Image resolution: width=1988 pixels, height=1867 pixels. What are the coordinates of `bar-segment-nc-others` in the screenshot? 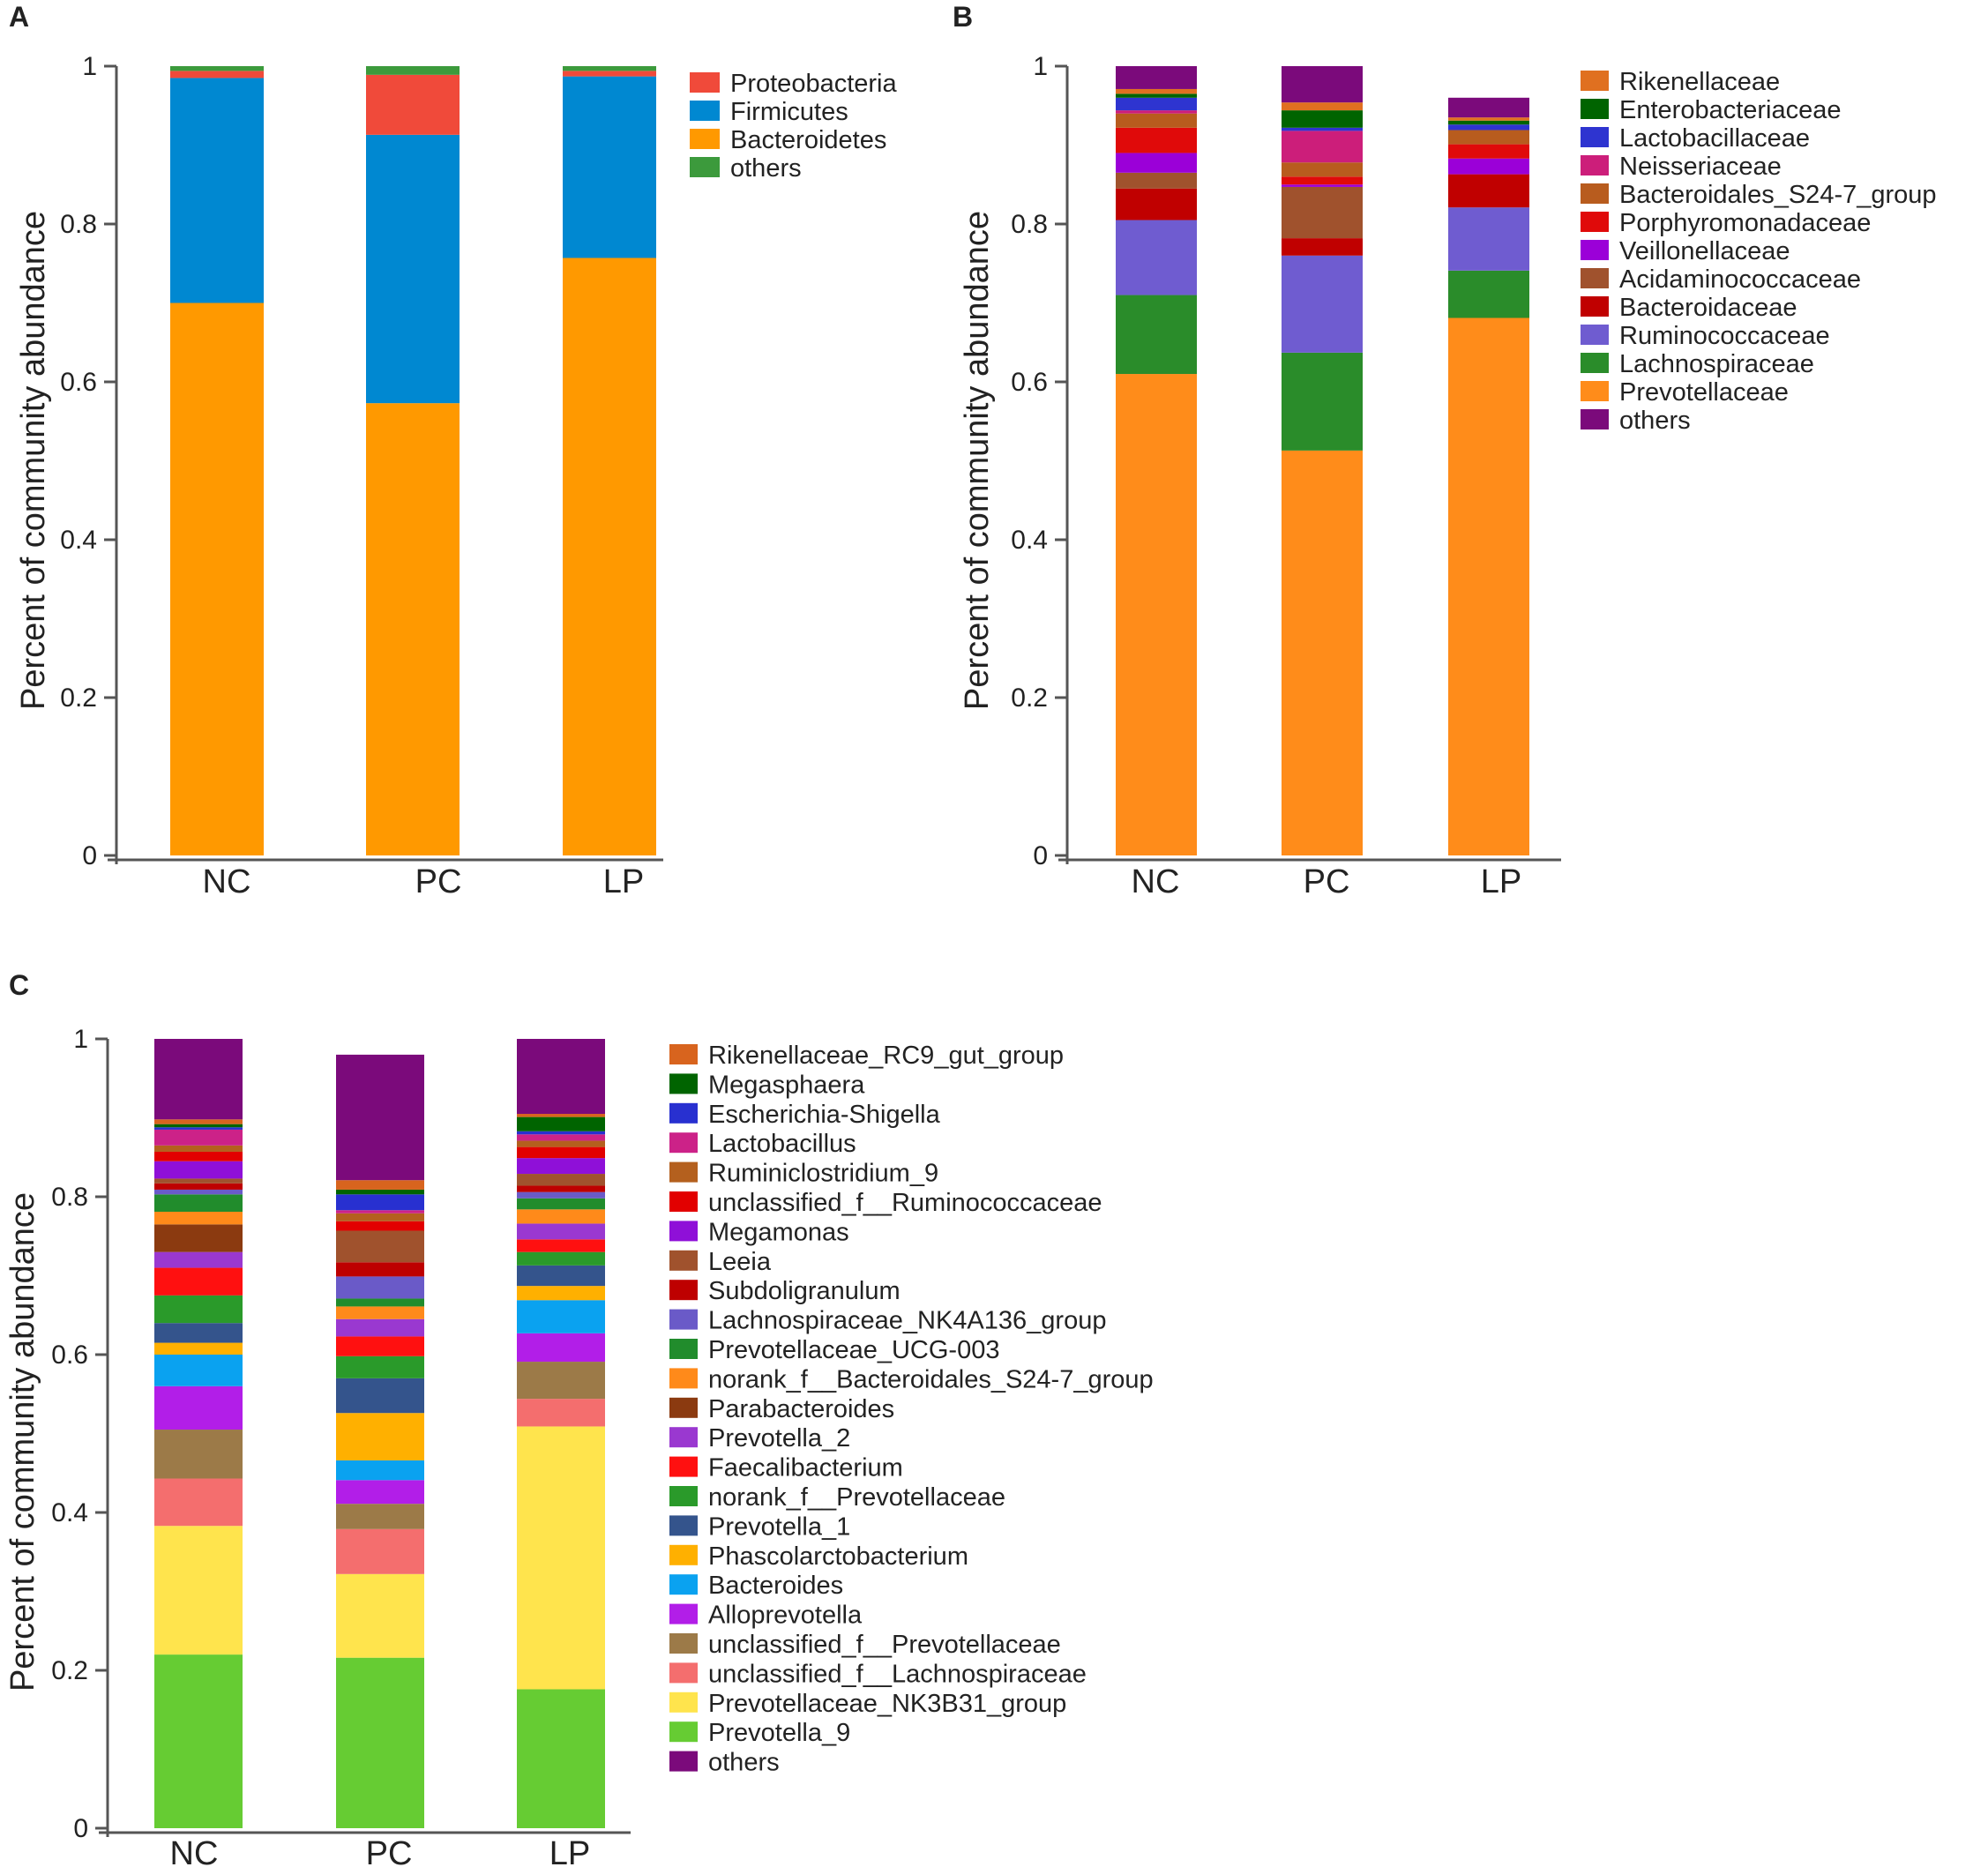 It's located at (217, 68).